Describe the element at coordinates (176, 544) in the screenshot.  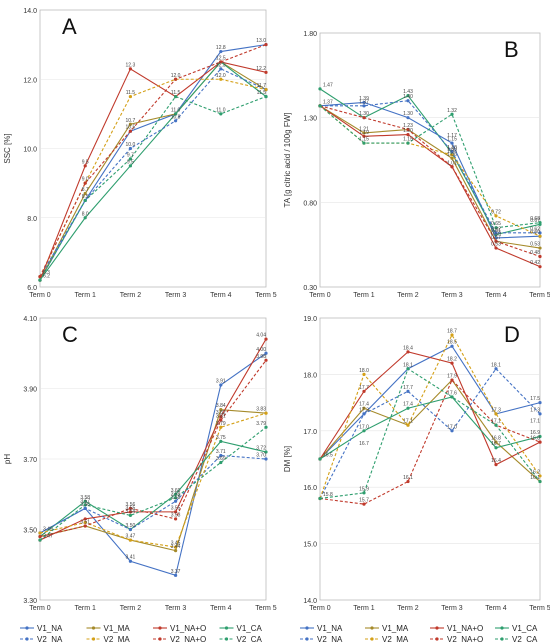
I see `data-label: 3.45` at that location.